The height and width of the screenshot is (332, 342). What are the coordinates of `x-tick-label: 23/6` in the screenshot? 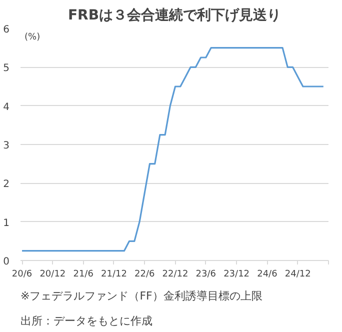 It's located at (206, 275).